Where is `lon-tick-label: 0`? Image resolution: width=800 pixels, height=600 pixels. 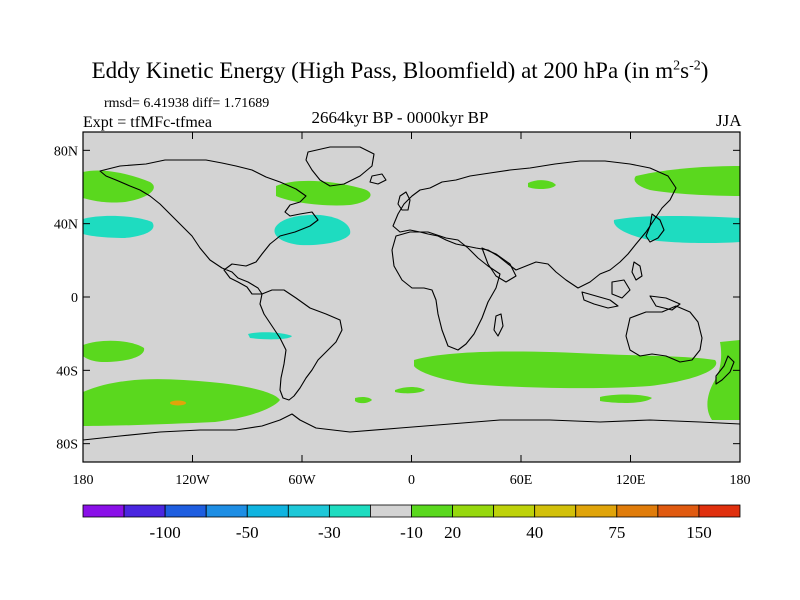 lon-tick-label: 0 is located at coordinates (411, 480).